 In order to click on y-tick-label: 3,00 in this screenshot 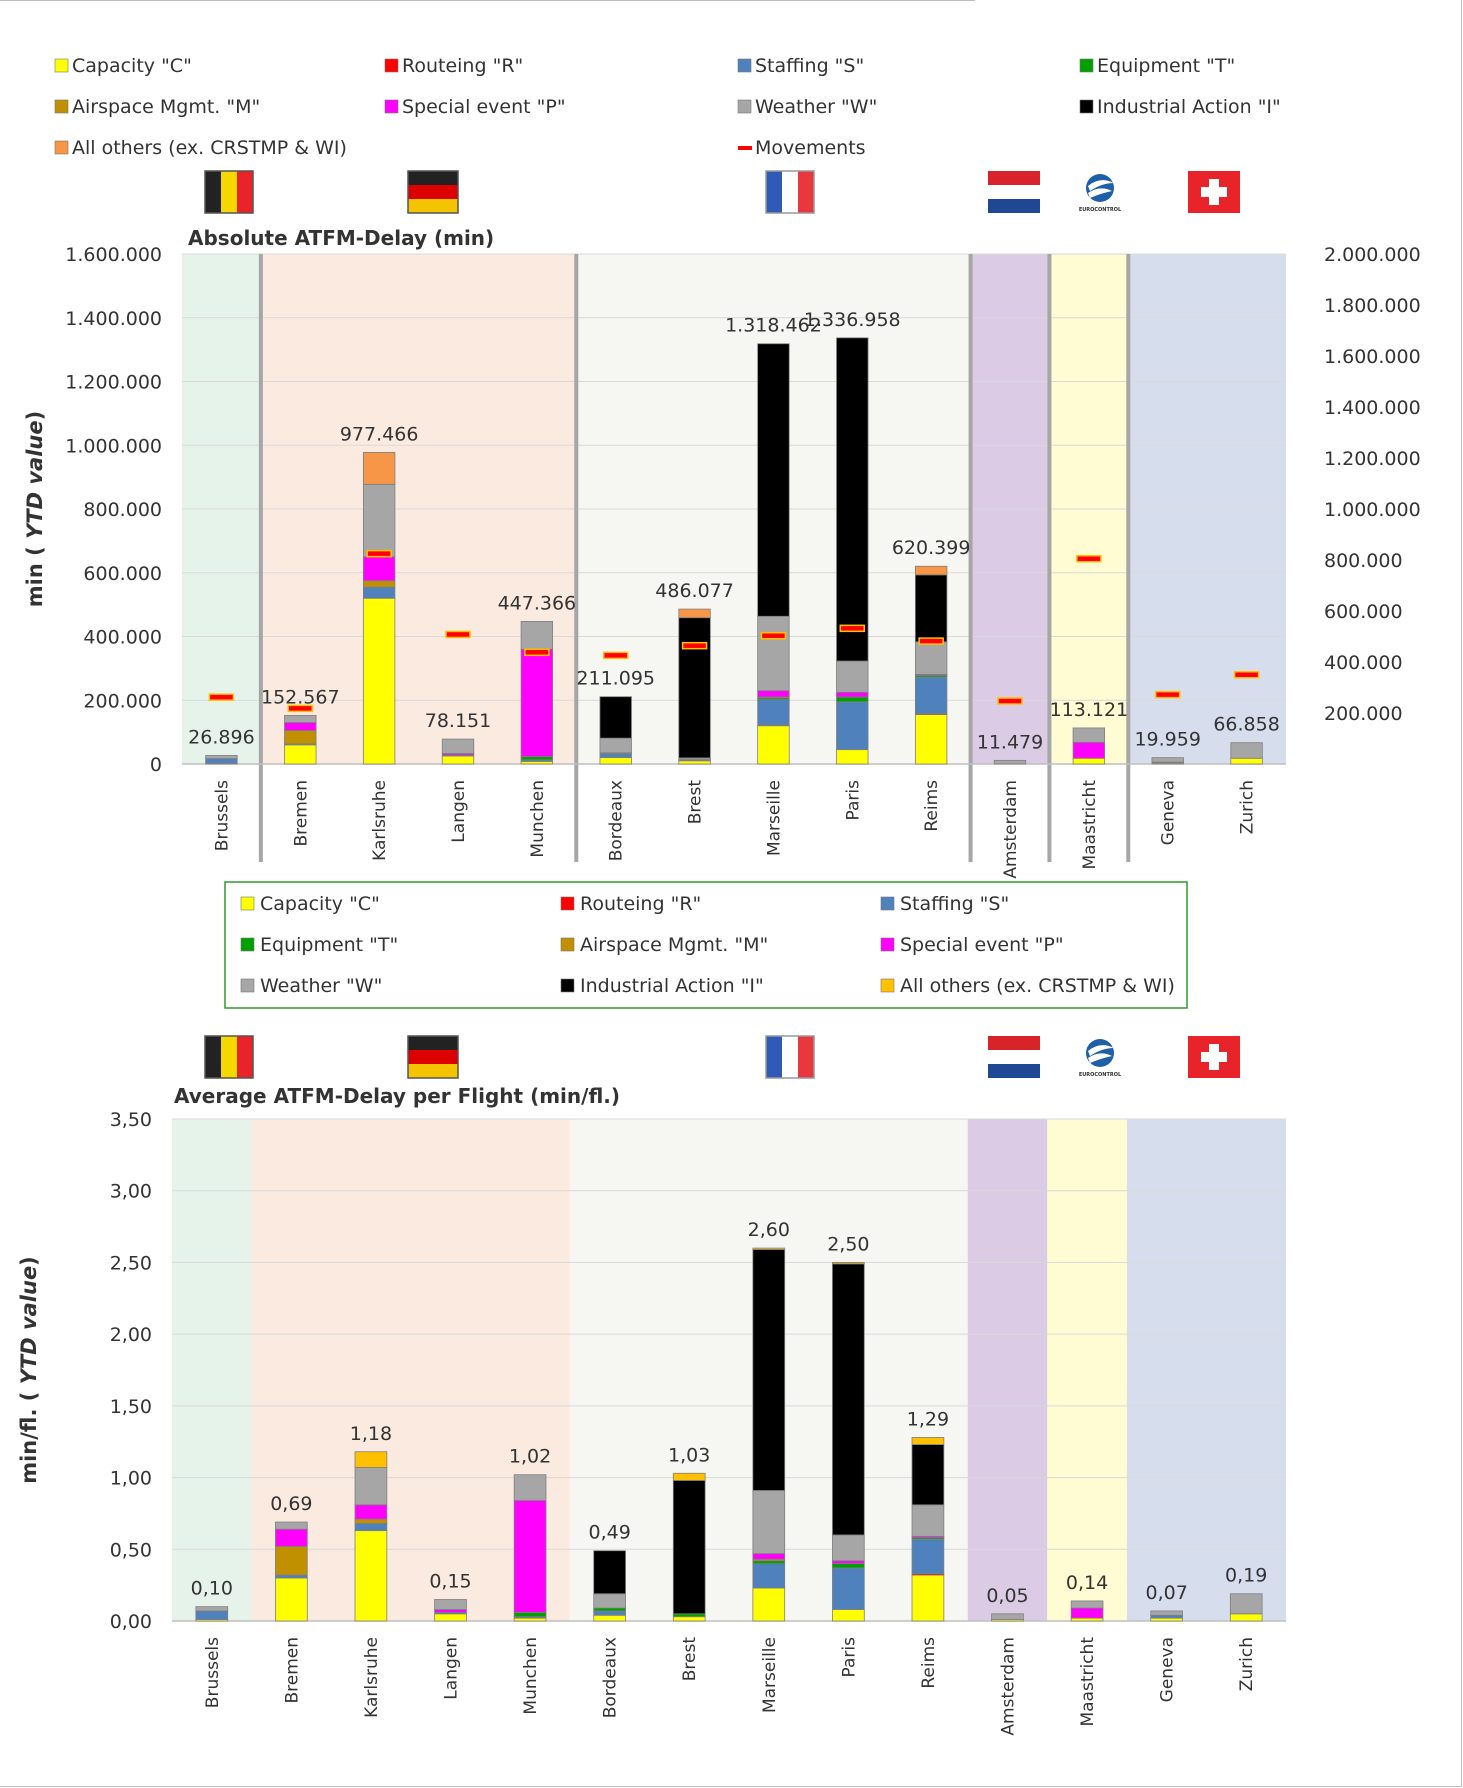, I will do `click(131, 1192)`.